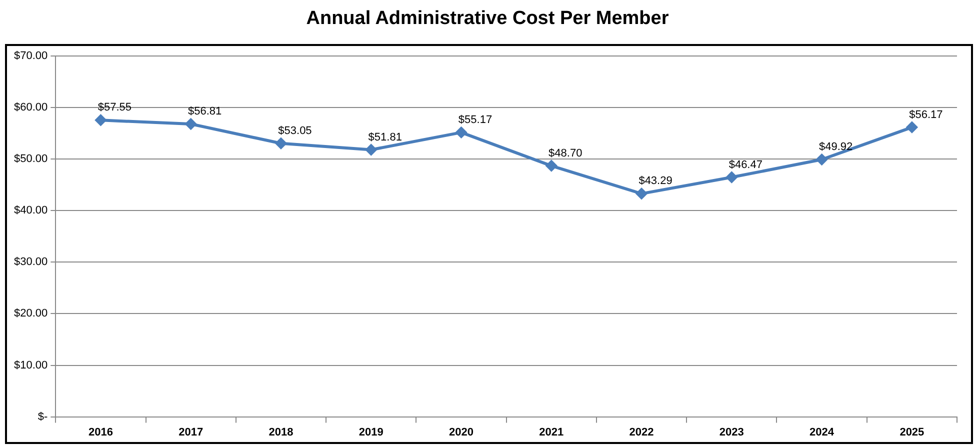 This screenshot has height=447, width=975. Describe the element at coordinates (551, 432) in the screenshot. I see `x-tick-label: 2021` at that location.